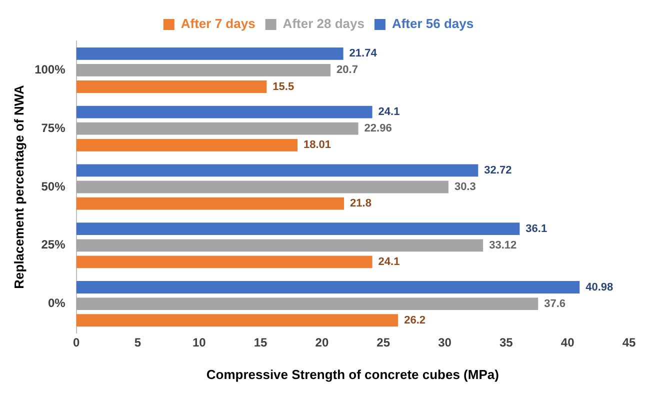 Image resolution: width=667 pixels, height=395 pixels. What do you see at coordinates (363, 54) in the screenshot?
I see `data-label: 21.74` at bounding box center [363, 54].